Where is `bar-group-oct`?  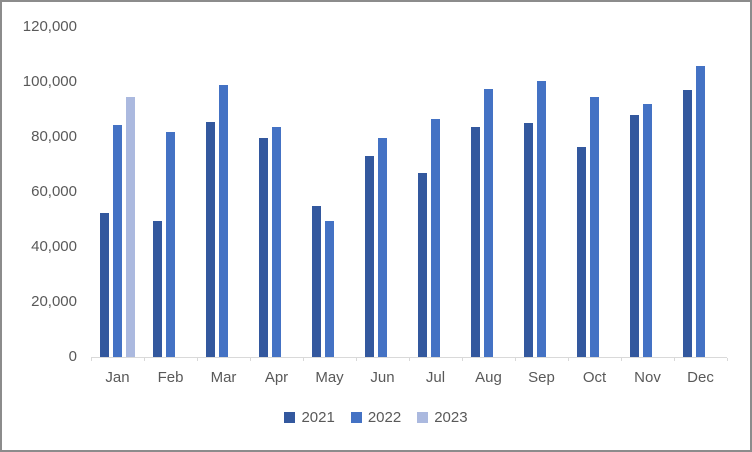
bar-group-oct is located at coordinates (594, 192).